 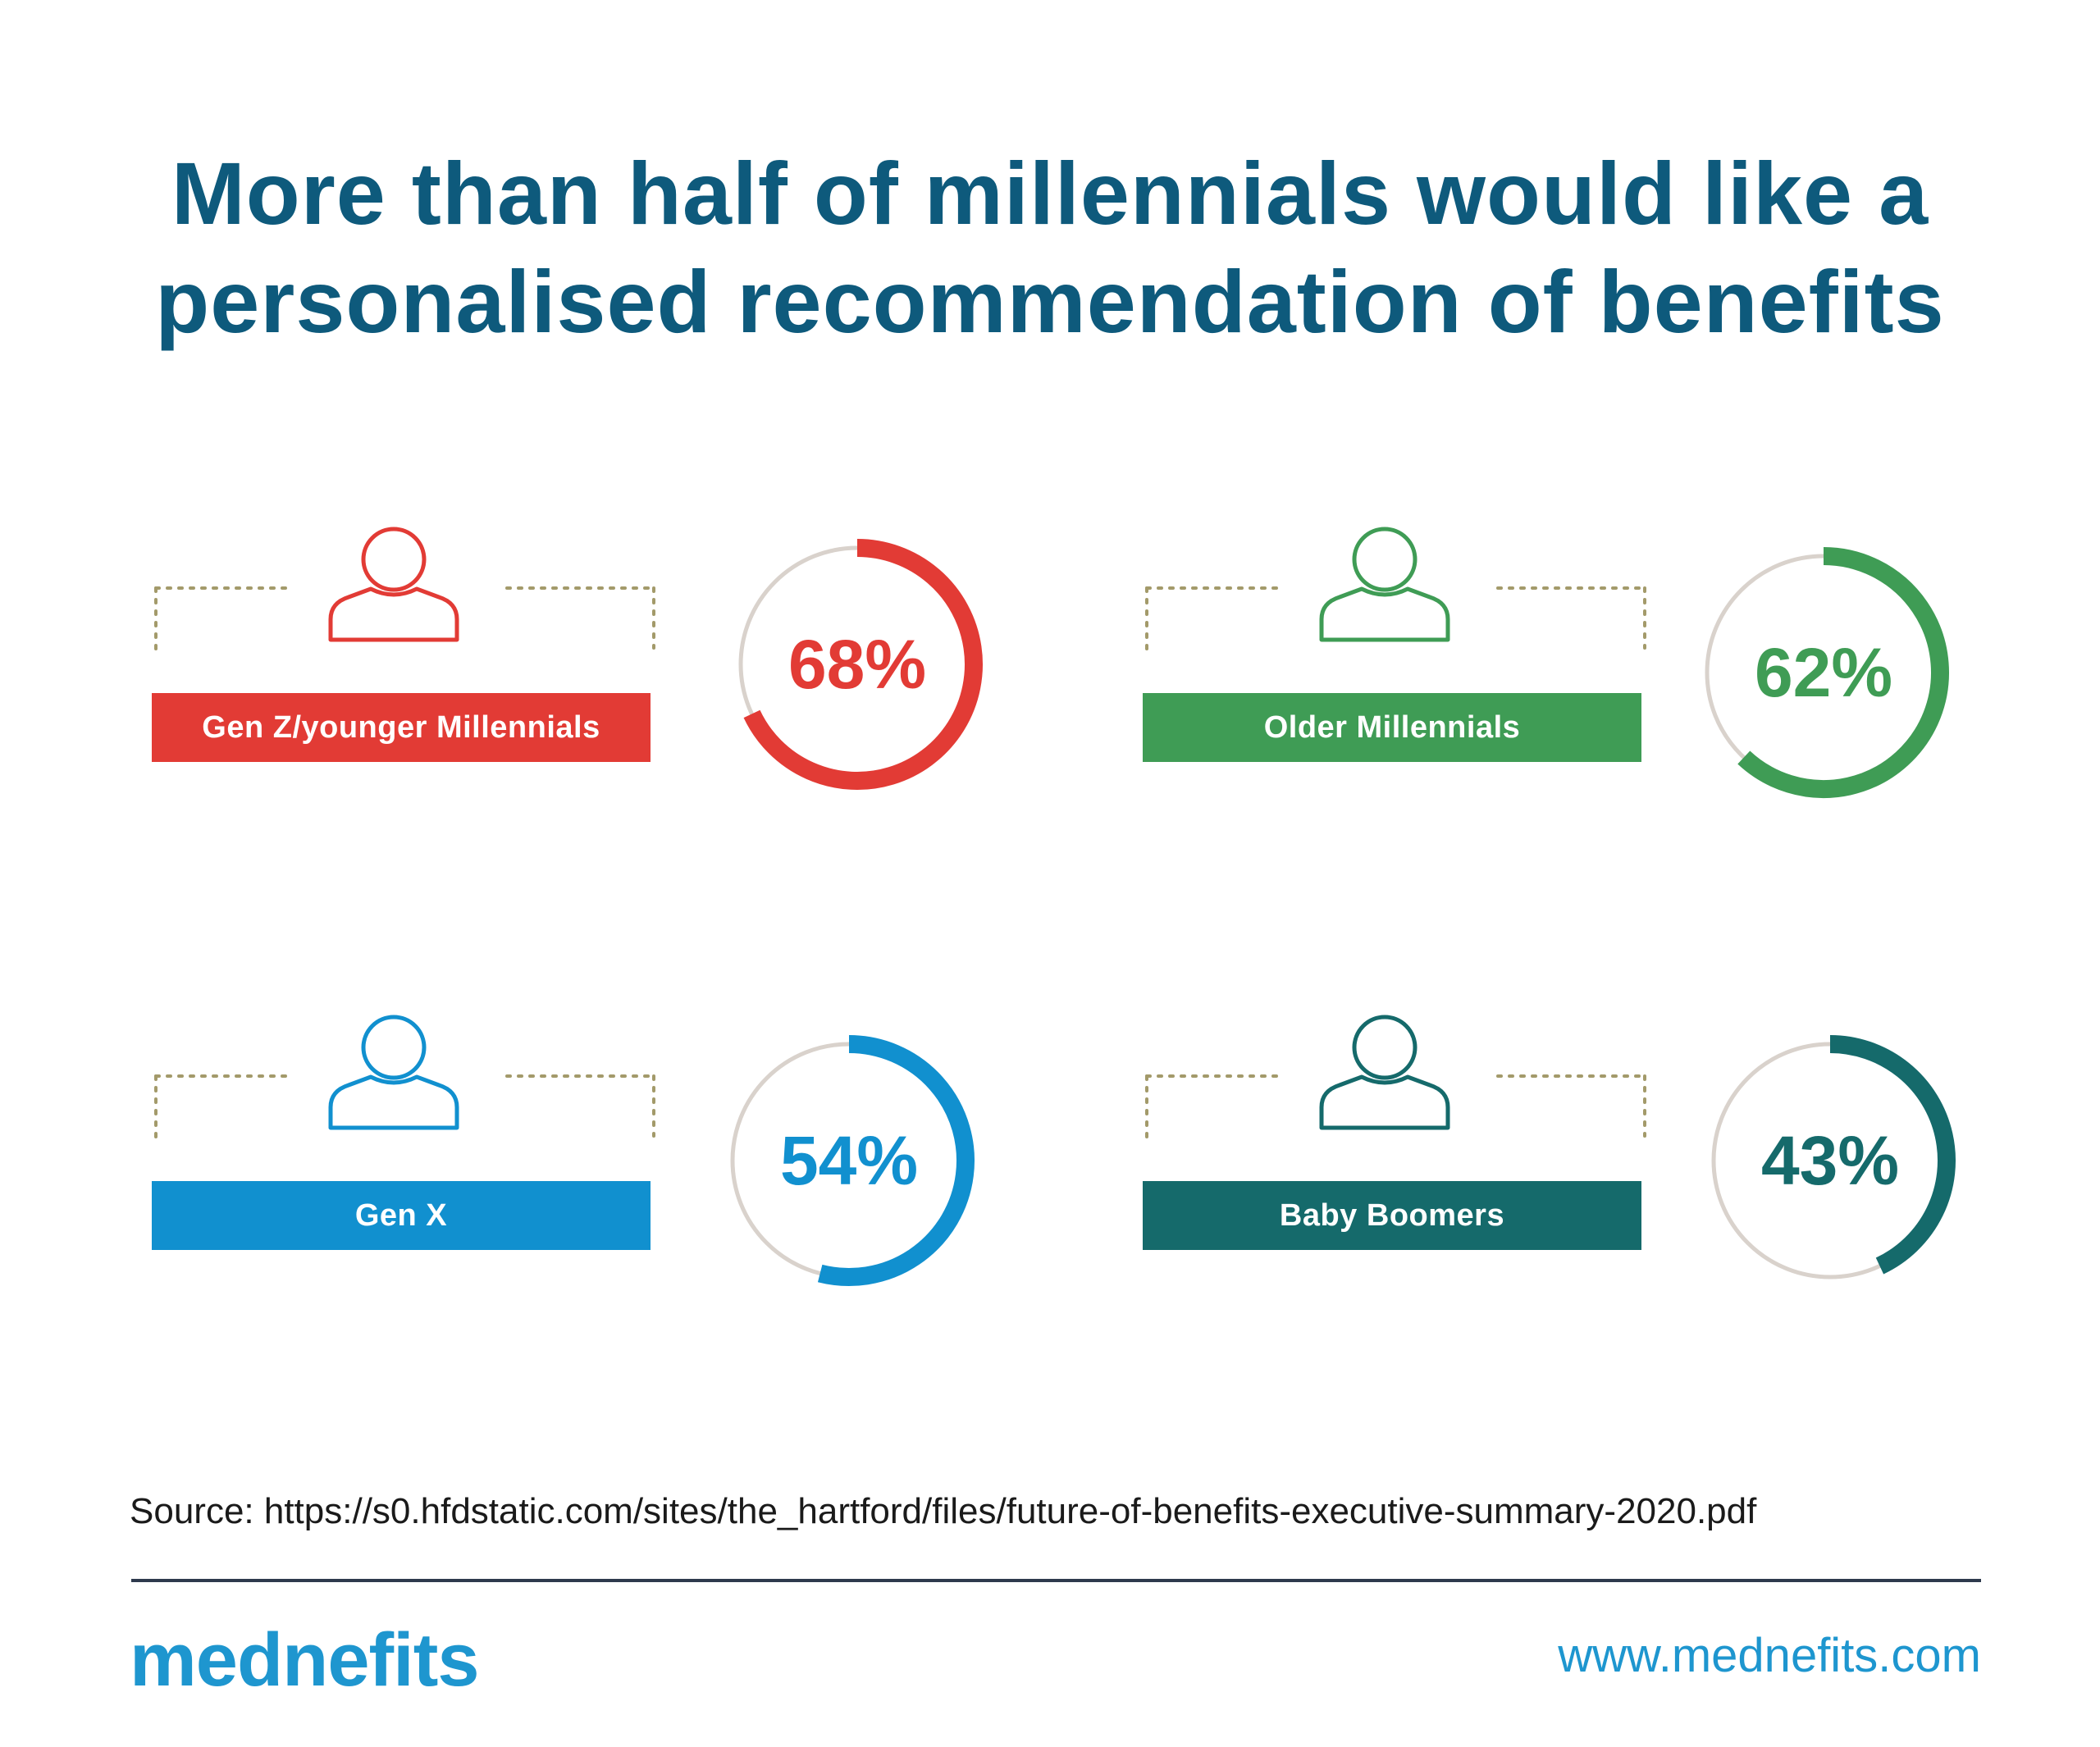 I want to click on category-label: Gen Z/younger Millennials, so click(x=401, y=727).